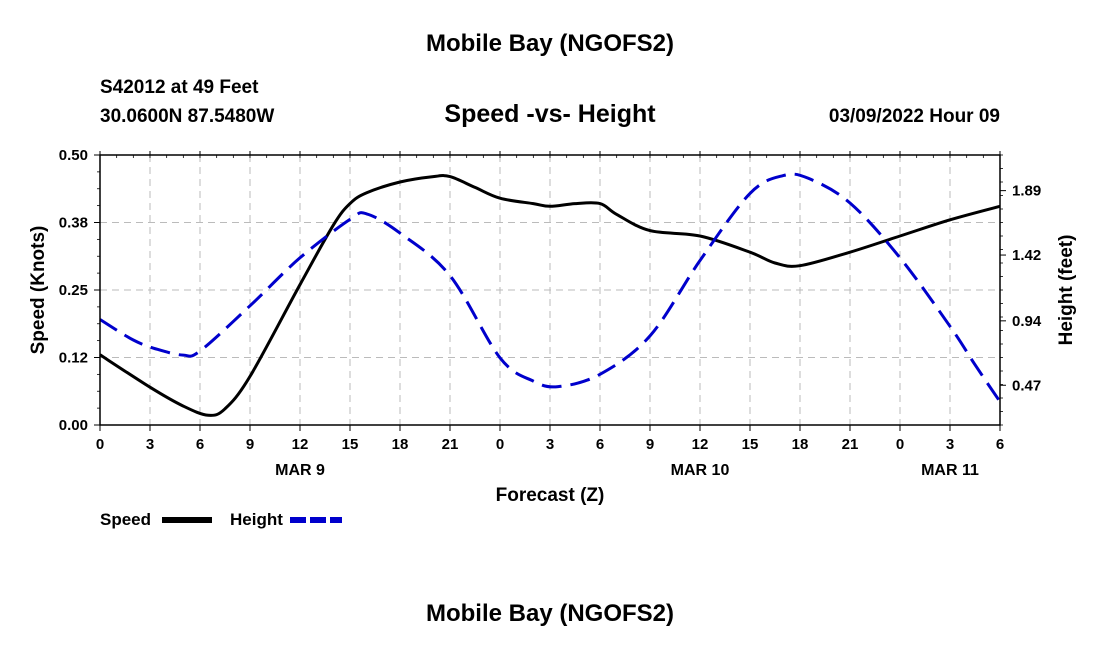 This screenshot has height=650, width=1100. What do you see at coordinates (550, 613) in the screenshot?
I see `footer-title: Mobile Bay (NGOFS2)` at bounding box center [550, 613].